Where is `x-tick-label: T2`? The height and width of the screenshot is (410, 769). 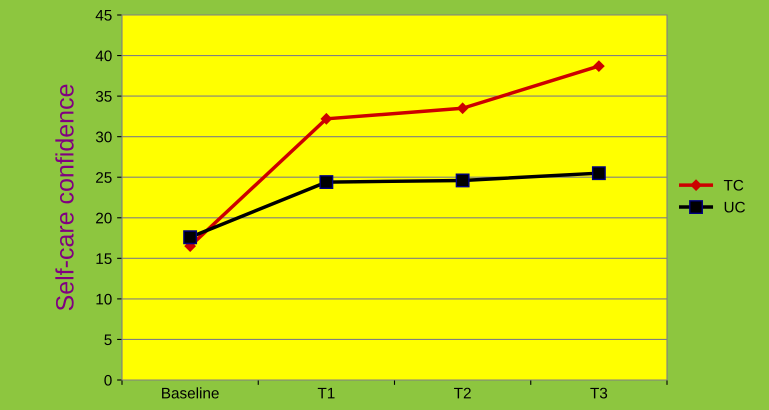
x-tick-label: T2 is located at coordinates (462, 393).